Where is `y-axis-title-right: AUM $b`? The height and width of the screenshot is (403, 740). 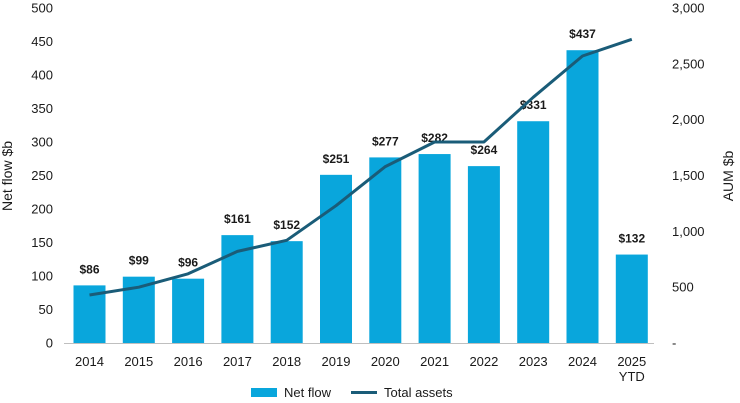
y-axis-title-right: AUM $b is located at coordinates (728, 176).